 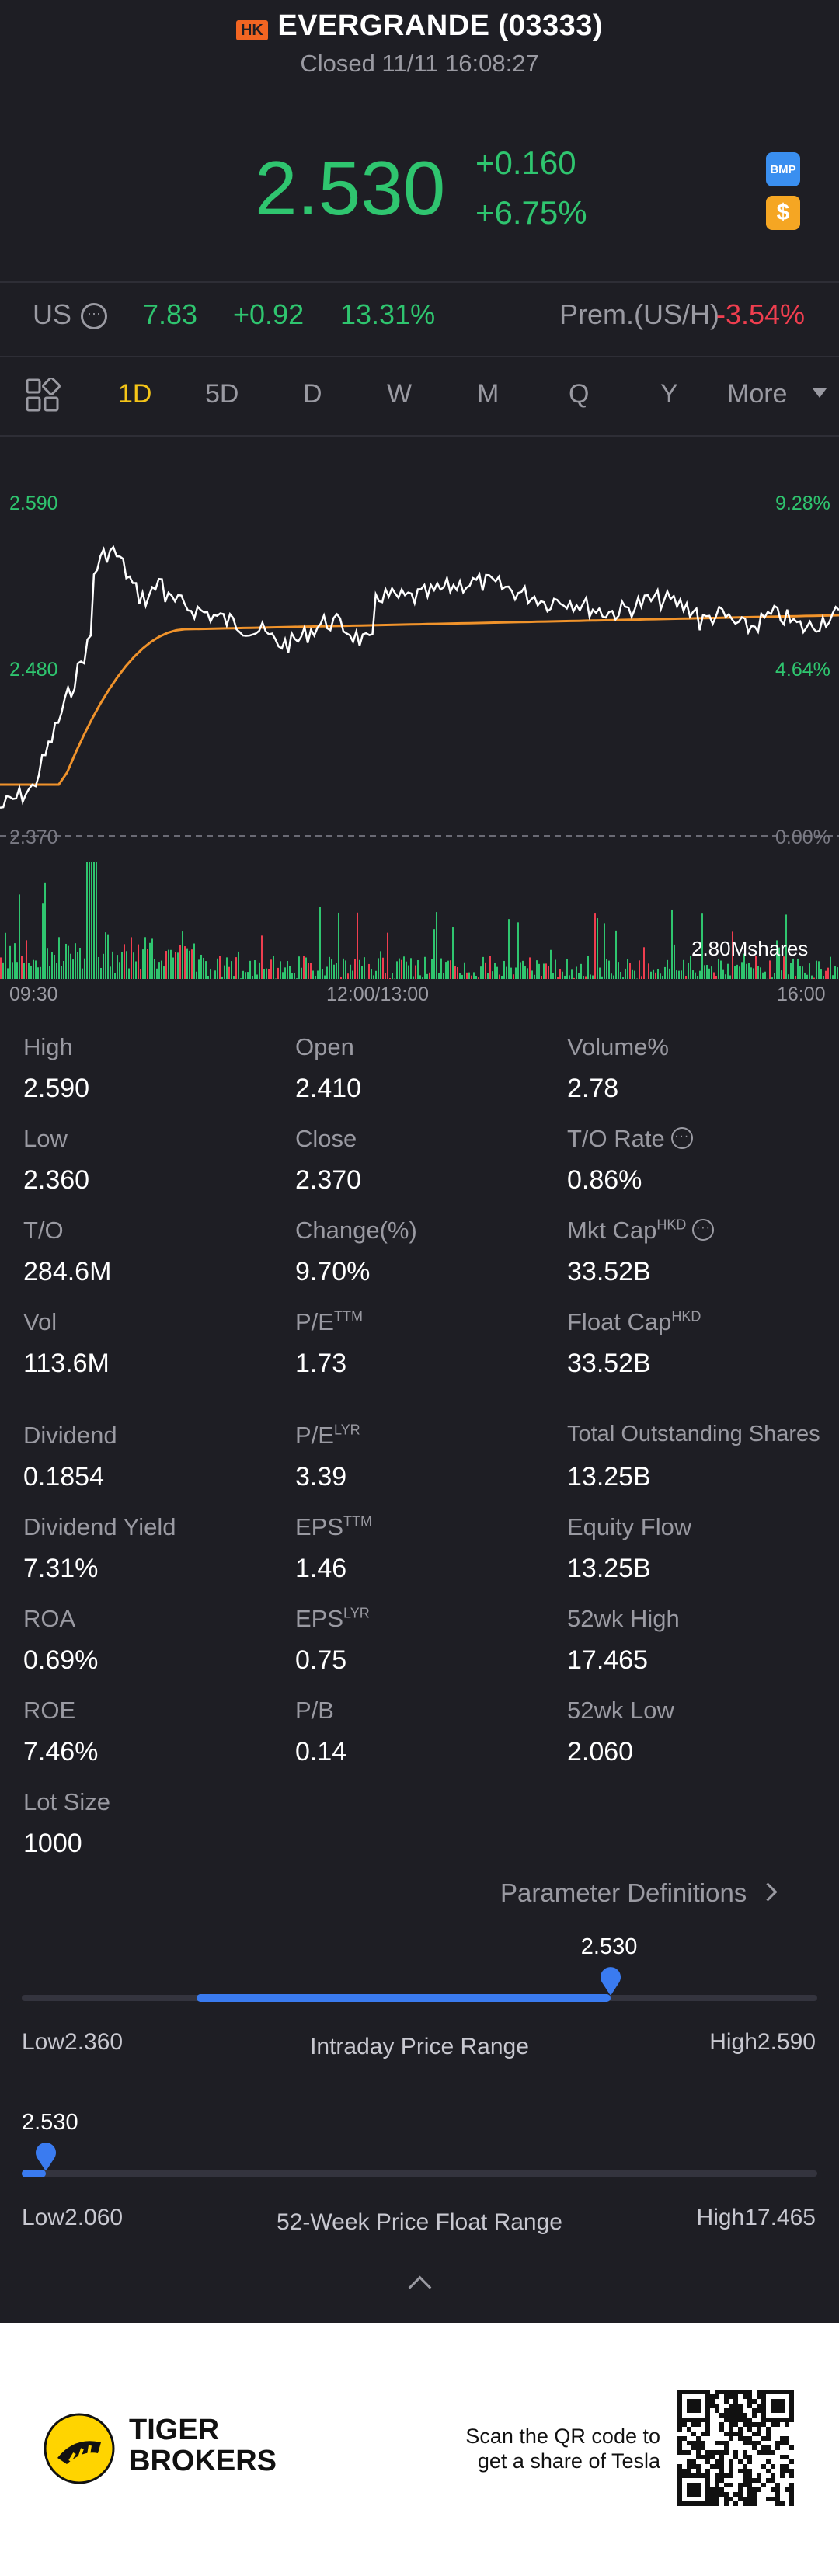 I want to click on market-status: Closed 11/11 16:08:27, so click(x=419, y=63).